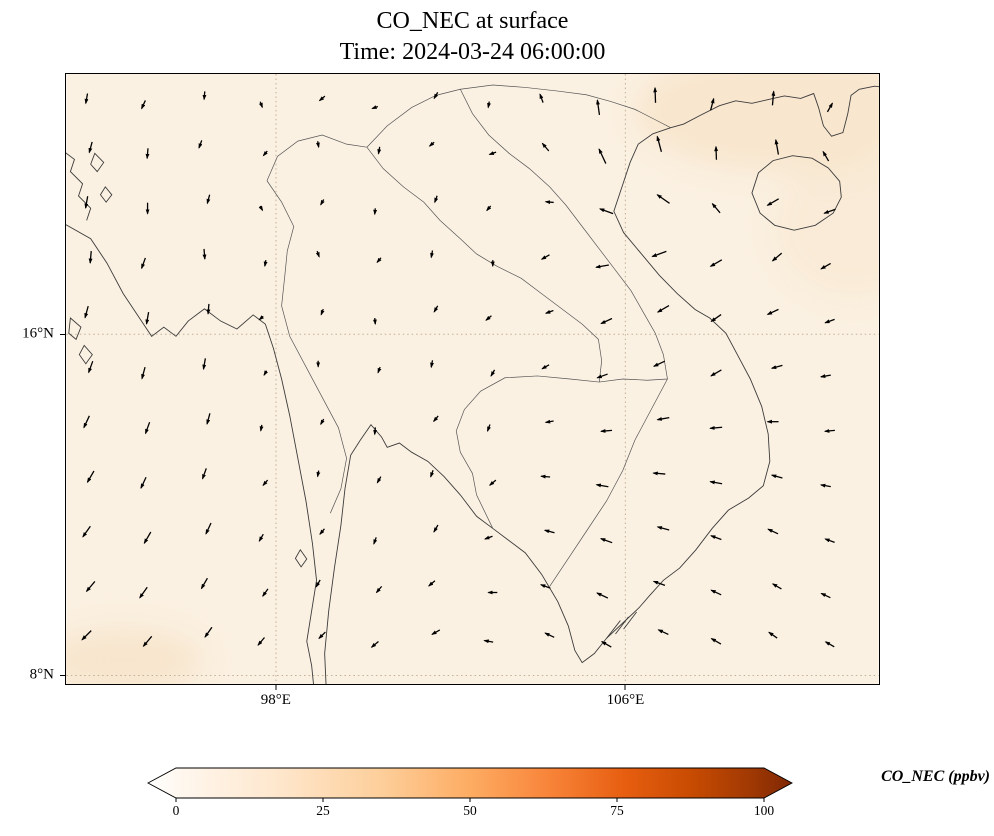 This screenshot has height=836, width=994. I want to click on colorbar-tick-label: 50, so click(470, 810).